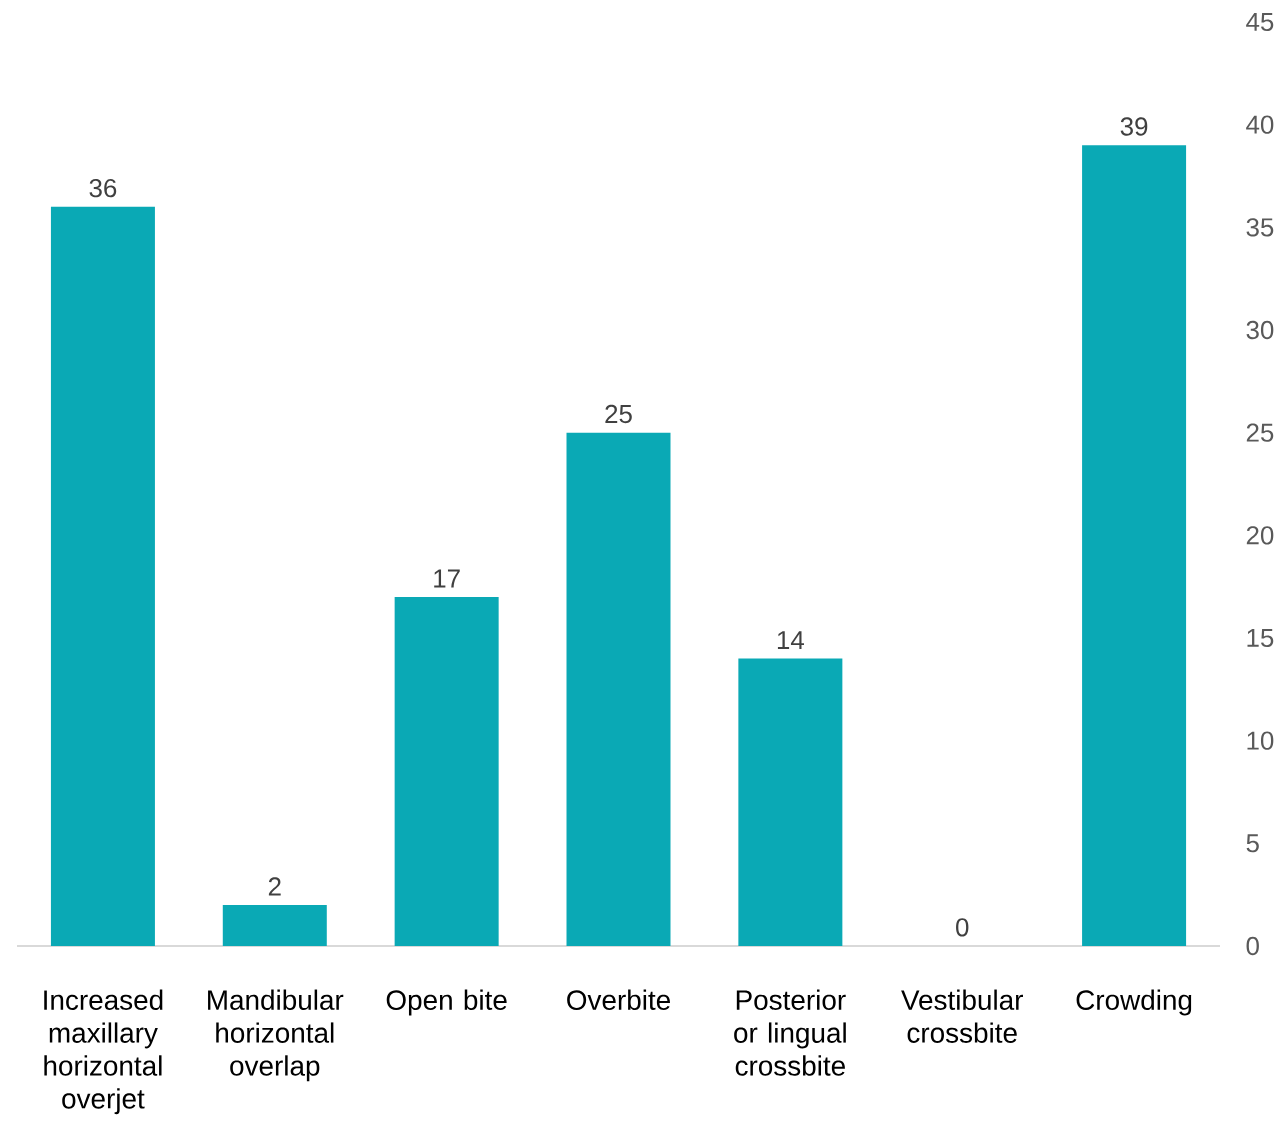  I want to click on x-tick-label: Open bite, so click(446, 1002).